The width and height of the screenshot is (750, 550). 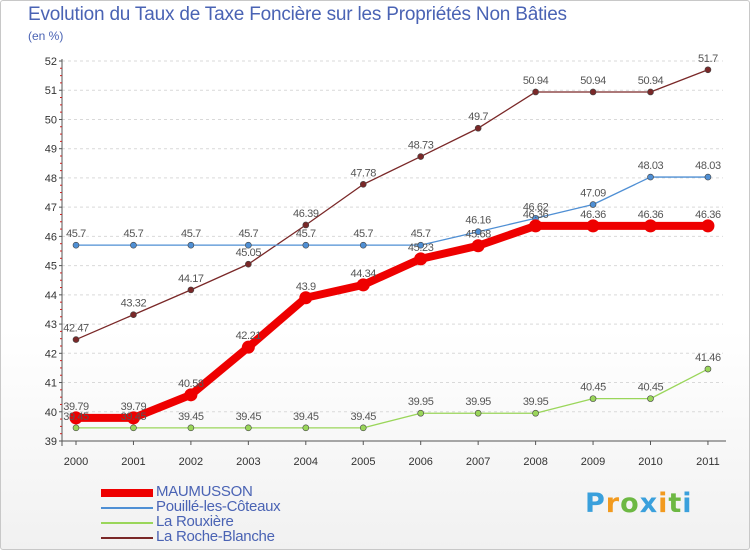 What do you see at coordinates (708, 59) in the screenshot?
I see `data-label-la-roche-blanche: 51.7` at bounding box center [708, 59].